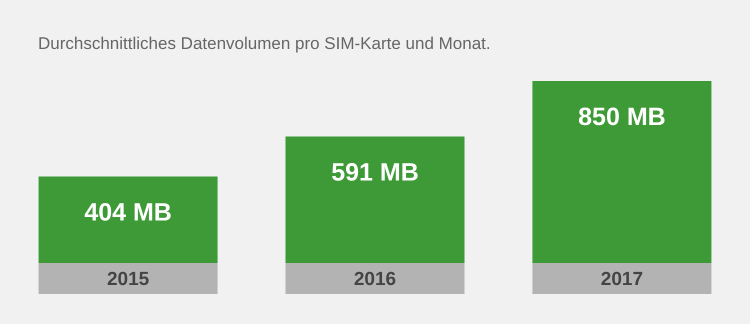 This screenshot has height=324, width=750. I want to click on data-label: 850 MB, so click(622, 117).